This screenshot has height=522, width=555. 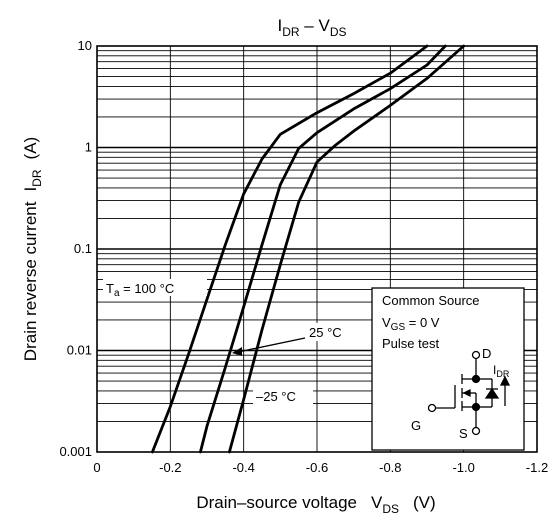 I want to click on chart-title: IDR – VDS, so click(x=312, y=27).